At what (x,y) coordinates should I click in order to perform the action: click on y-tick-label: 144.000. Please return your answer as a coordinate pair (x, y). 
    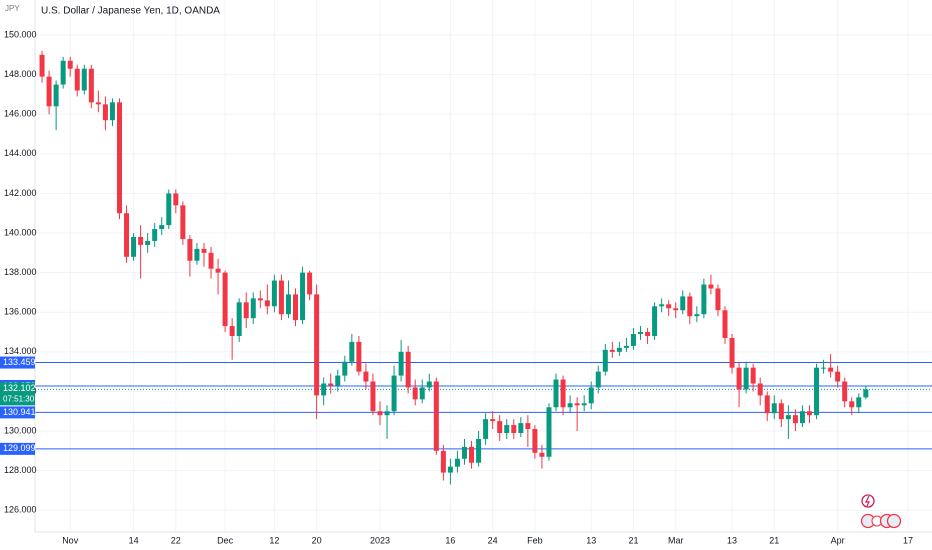
    Looking at the image, I should click on (20, 153).